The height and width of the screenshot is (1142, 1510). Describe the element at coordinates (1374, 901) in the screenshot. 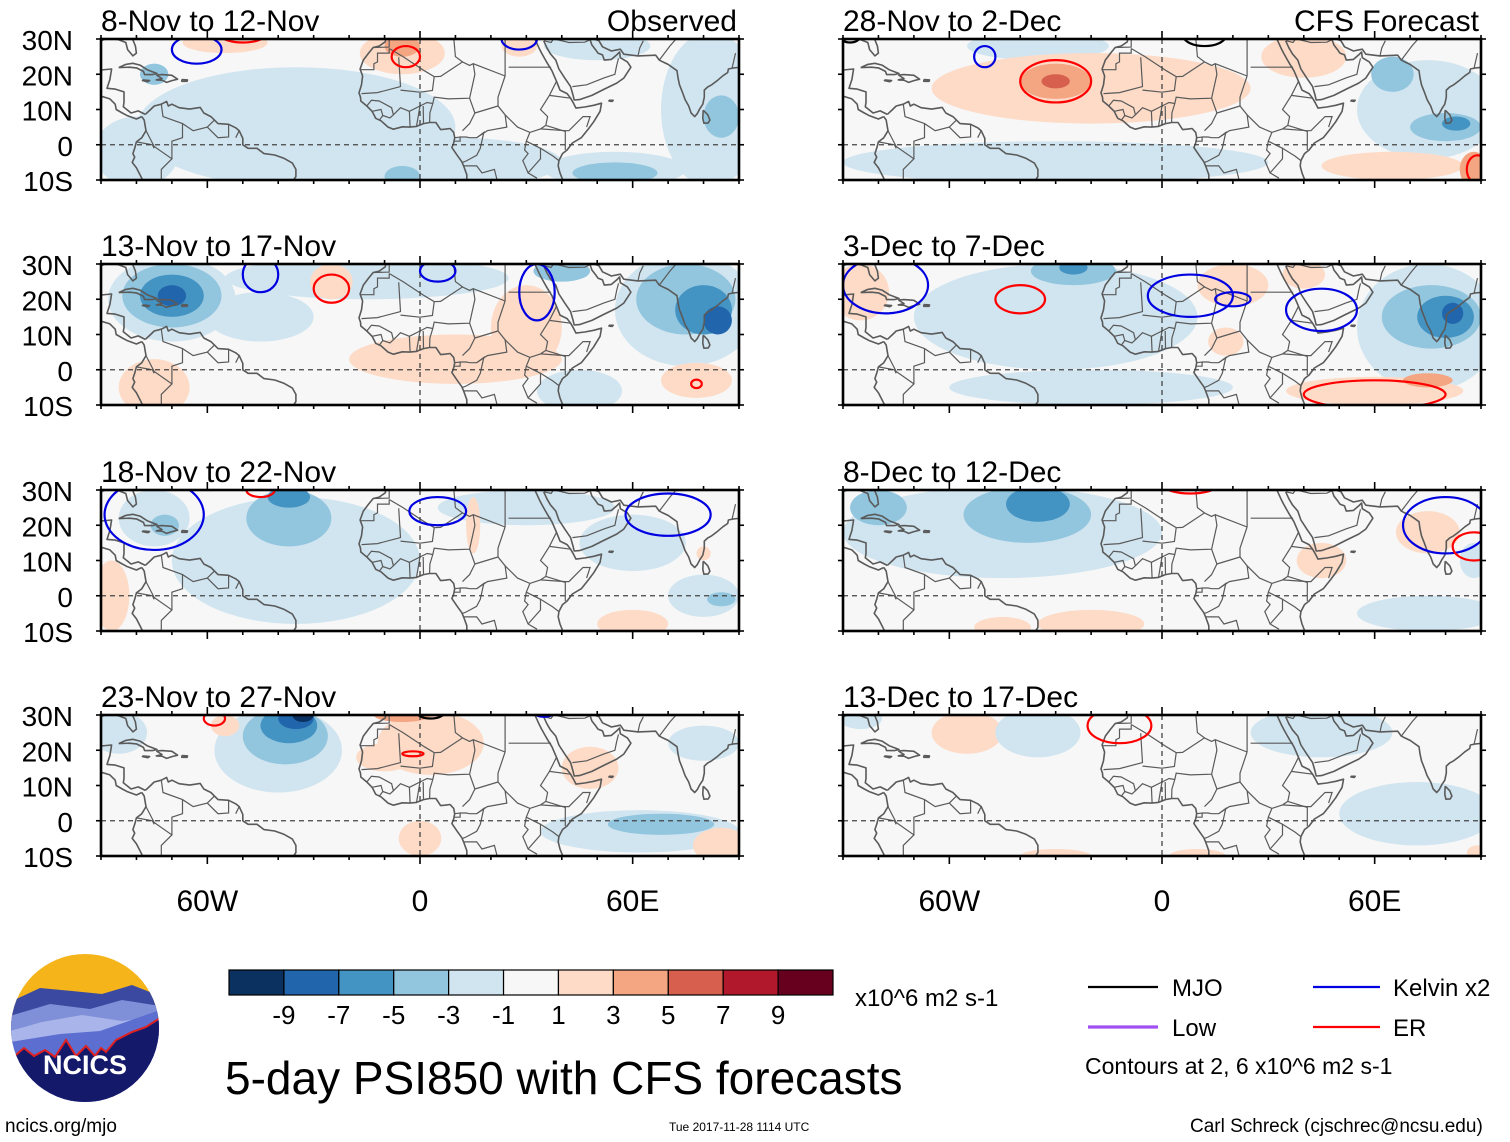

I see `x-tick-label: 60E` at that location.